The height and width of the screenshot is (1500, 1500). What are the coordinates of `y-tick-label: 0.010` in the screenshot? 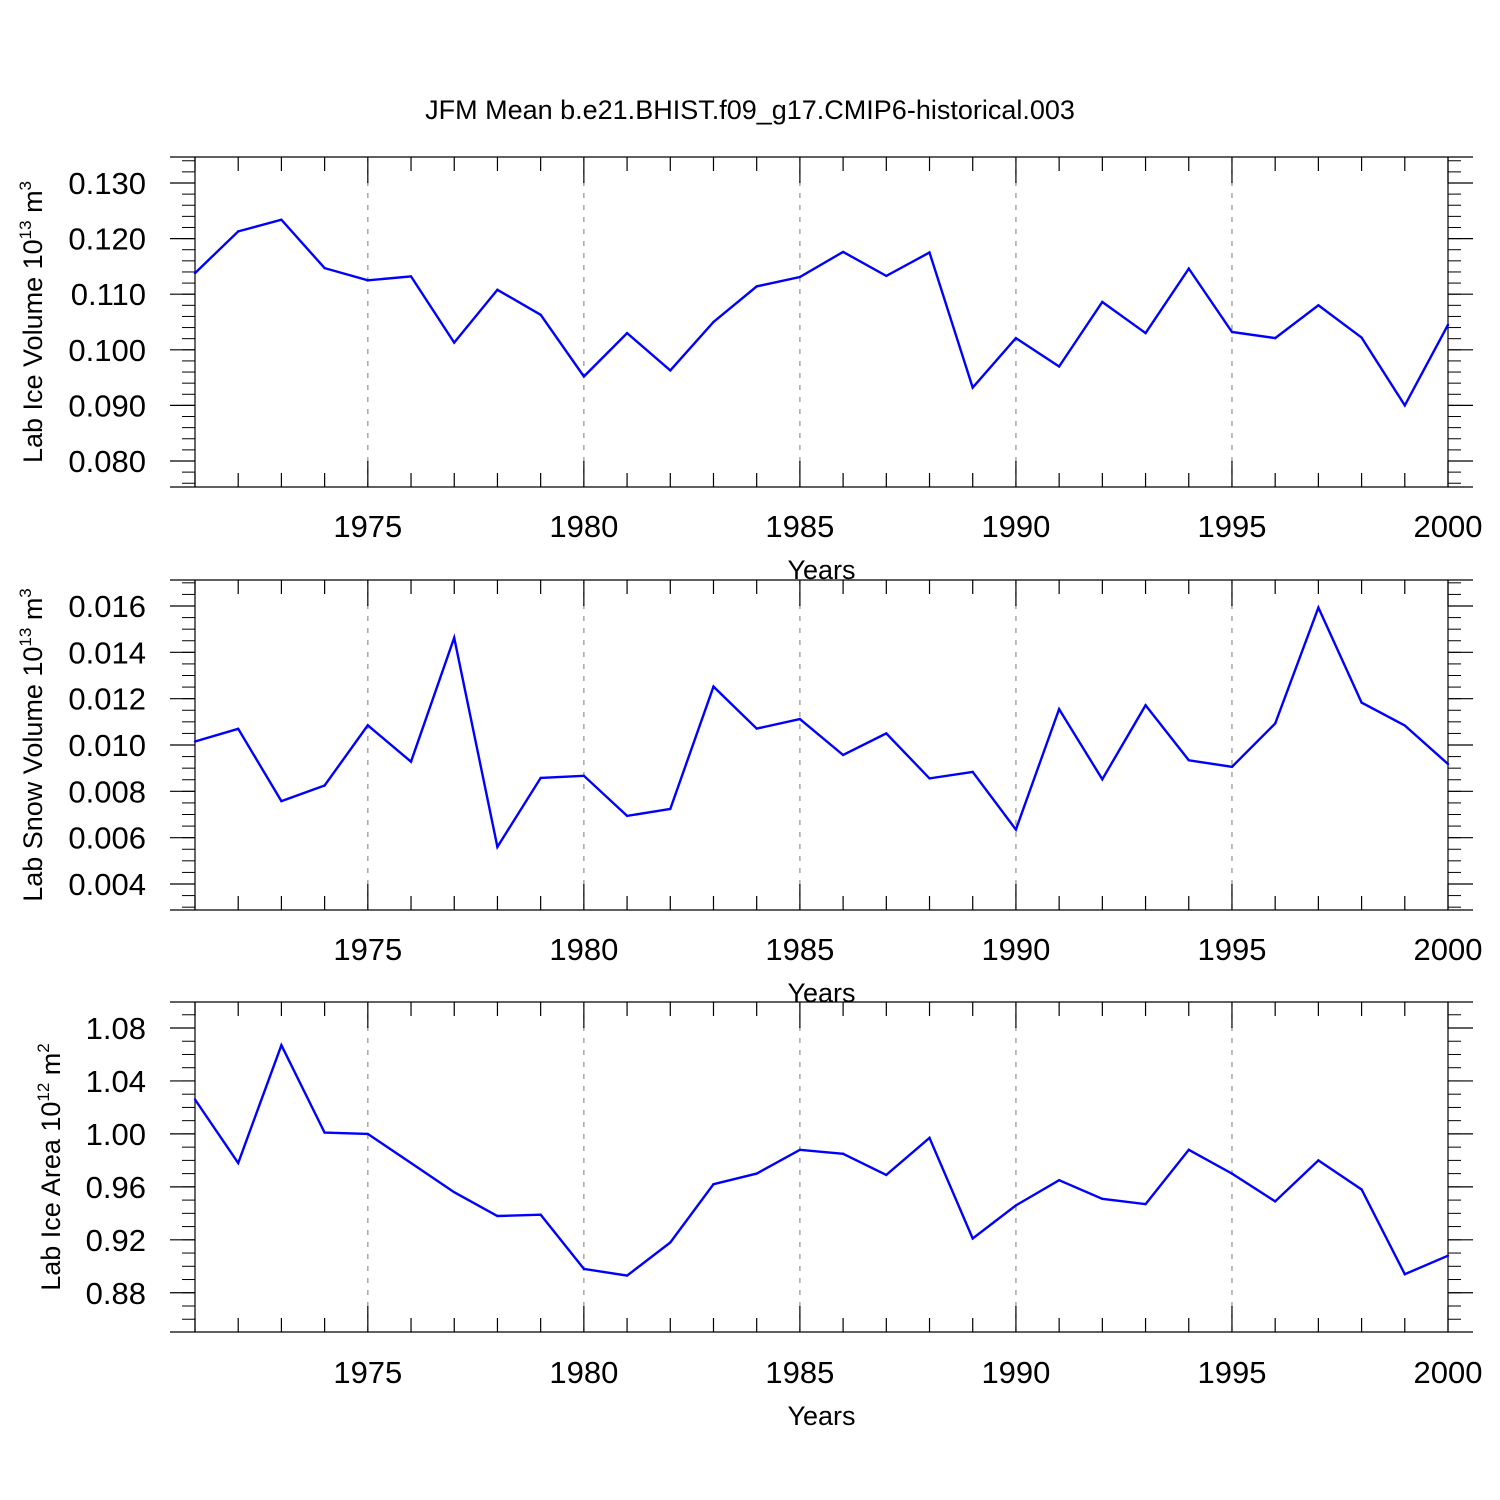 It's located at (107, 745).